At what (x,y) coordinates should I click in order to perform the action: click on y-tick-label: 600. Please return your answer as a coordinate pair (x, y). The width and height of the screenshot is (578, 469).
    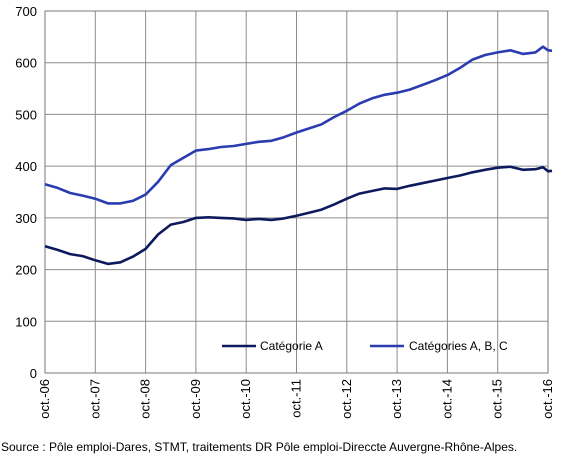
    Looking at the image, I should click on (26, 63).